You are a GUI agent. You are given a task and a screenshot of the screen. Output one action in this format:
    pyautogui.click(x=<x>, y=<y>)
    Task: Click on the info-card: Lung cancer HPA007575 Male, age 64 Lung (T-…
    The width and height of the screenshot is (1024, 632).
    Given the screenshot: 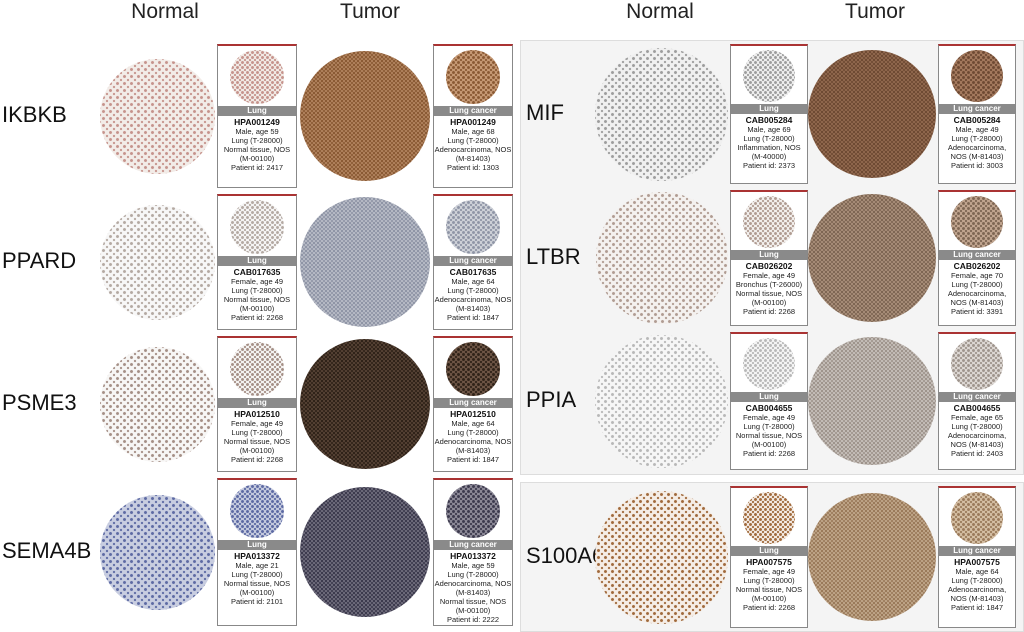 What is the action you would take?
    pyautogui.click(x=977, y=557)
    